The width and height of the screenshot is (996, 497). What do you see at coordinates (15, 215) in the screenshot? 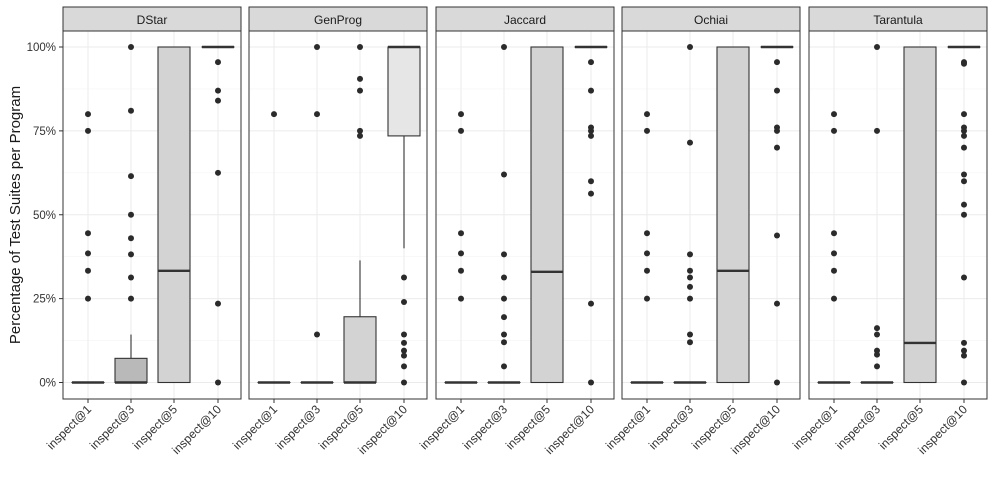
I see `y-axis-title: Percentage of Test Suites per Program` at bounding box center [15, 215].